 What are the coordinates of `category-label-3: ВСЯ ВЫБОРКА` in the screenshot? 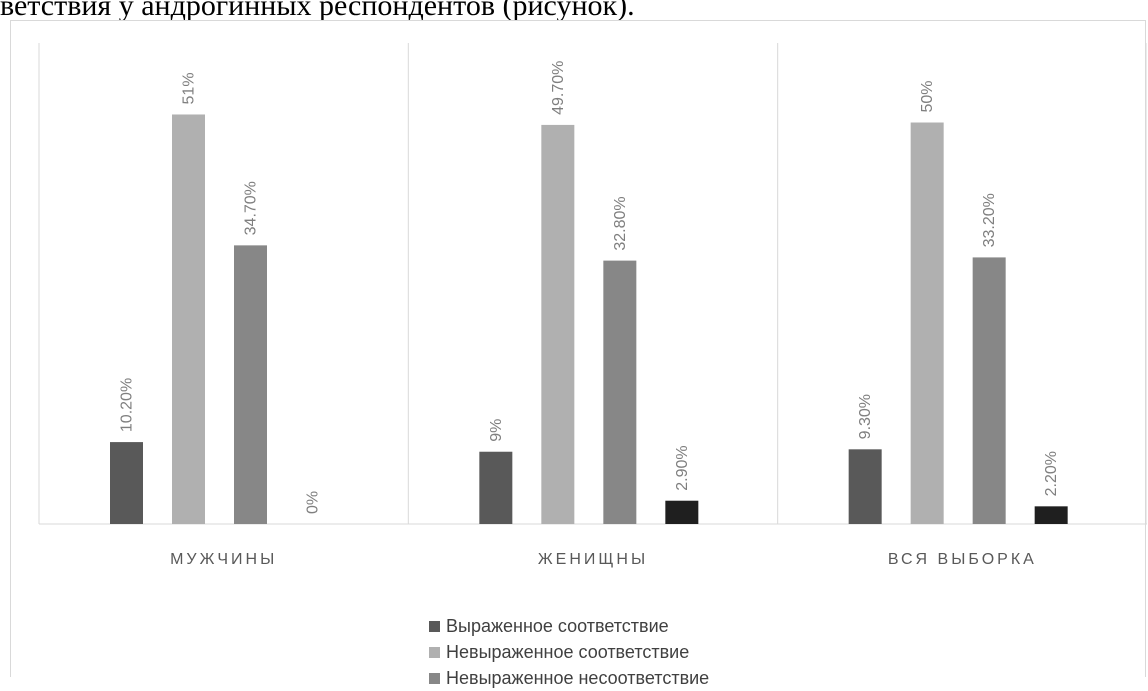 It's located at (962, 559).